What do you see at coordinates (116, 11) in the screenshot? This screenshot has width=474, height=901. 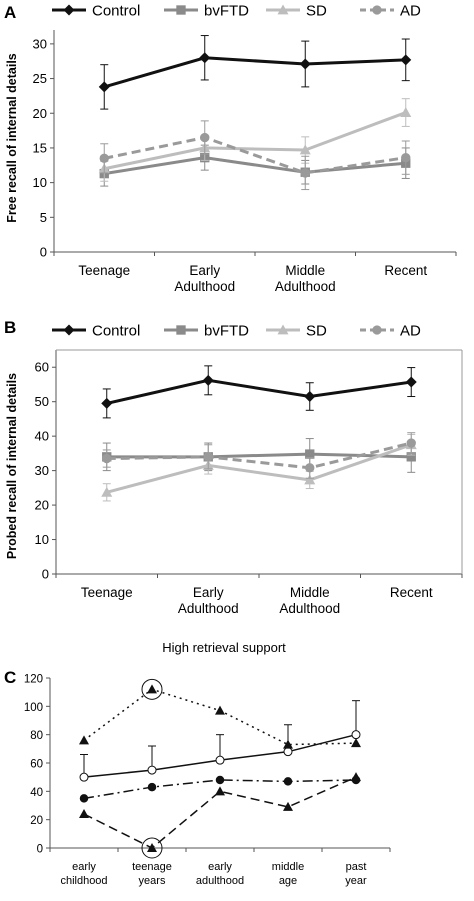 I see `legend-label: Control` at bounding box center [116, 11].